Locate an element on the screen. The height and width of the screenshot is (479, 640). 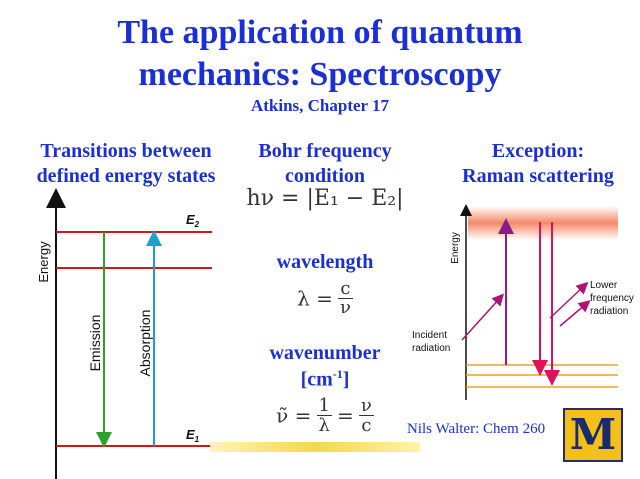
raman-energy-label: Energy is located at coordinates (455, 248).